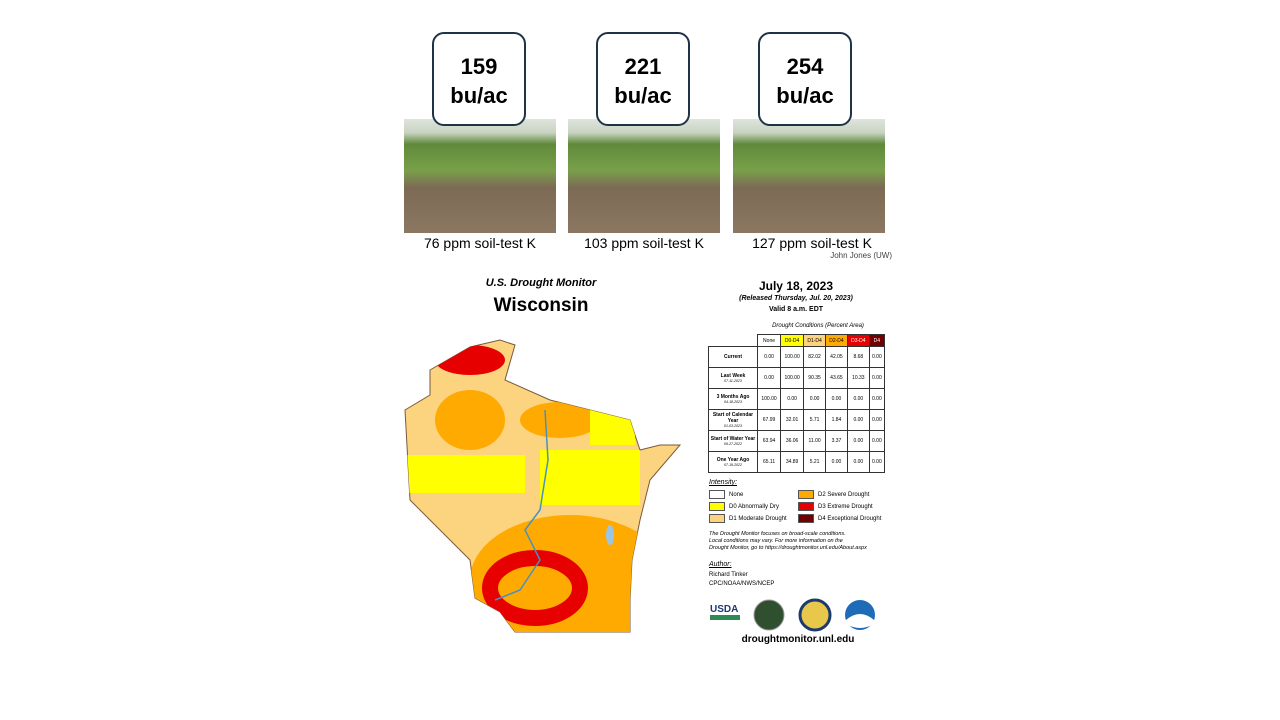 This screenshot has width=1280, height=720. What do you see at coordinates (541, 305) in the screenshot?
I see `state-name: Wisconsin` at bounding box center [541, 305].